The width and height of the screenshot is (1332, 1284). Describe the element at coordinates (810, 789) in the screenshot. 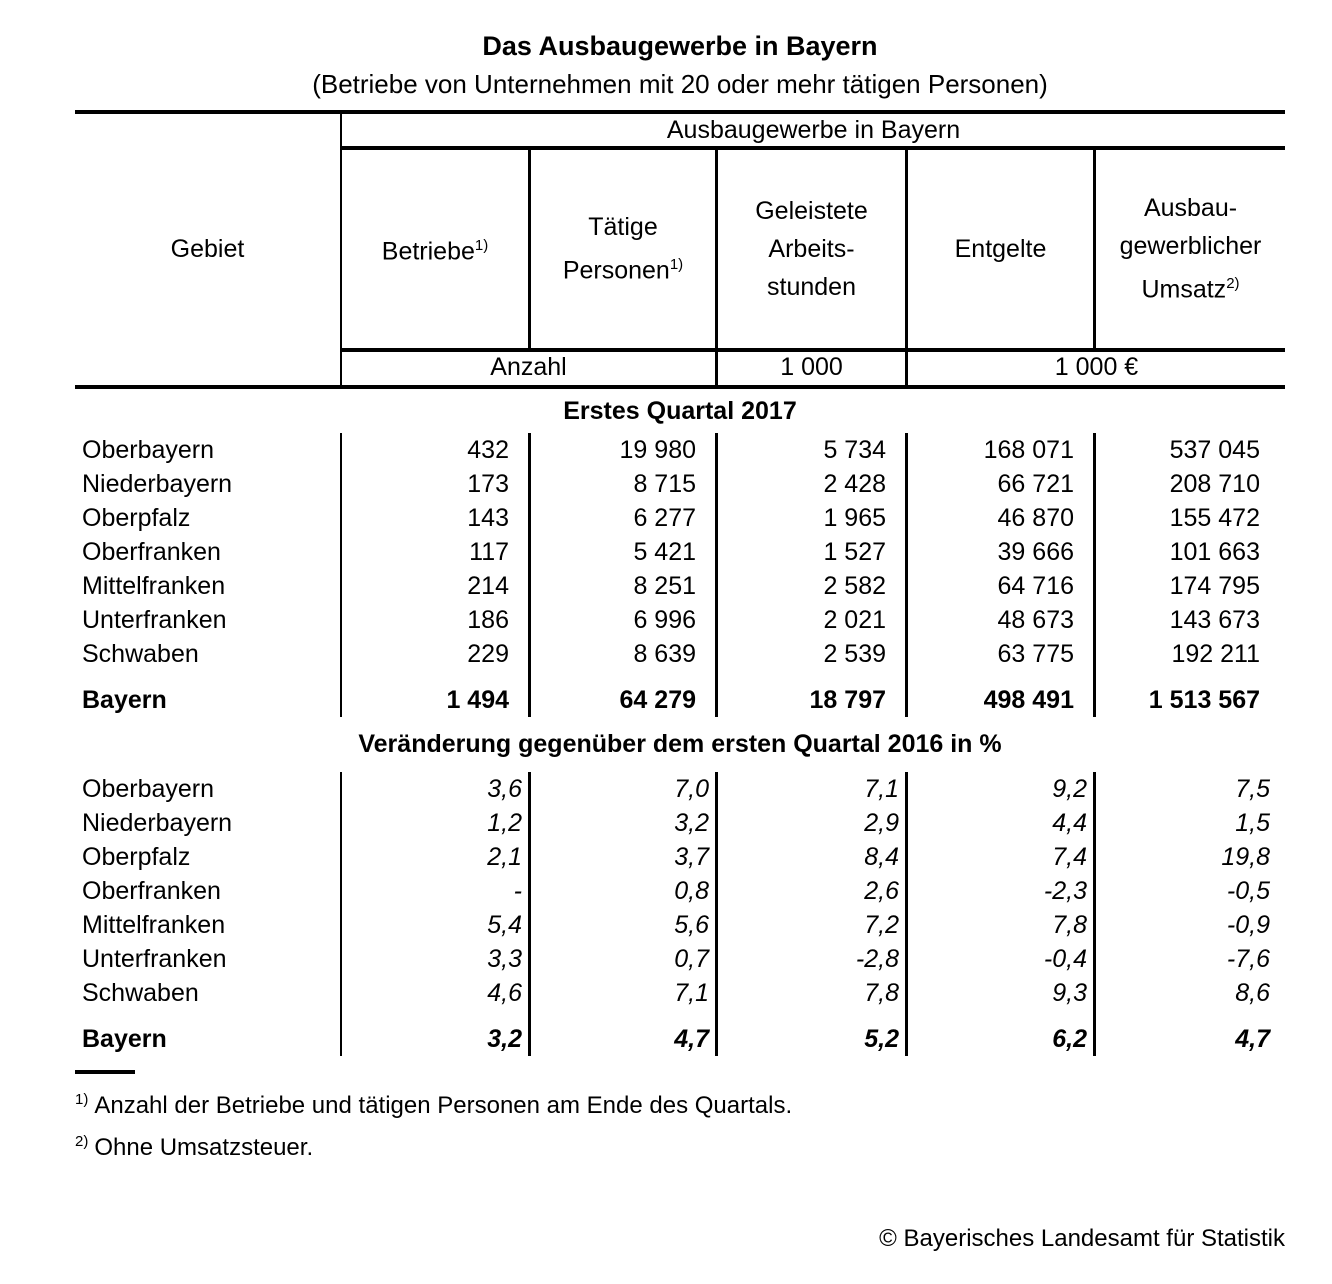

I see `cell-arbeitsstunden: 7,1` at that location.